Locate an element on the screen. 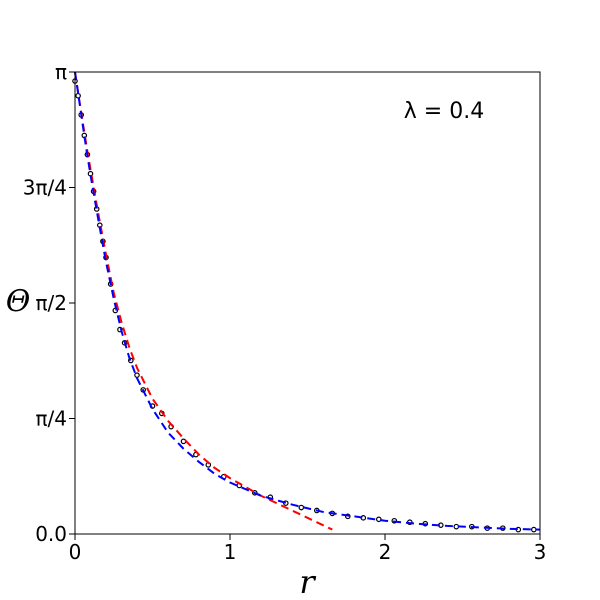 This screenshot has height=600, width=600. x-tick-label: 0 is located at coordinates (75, 552).